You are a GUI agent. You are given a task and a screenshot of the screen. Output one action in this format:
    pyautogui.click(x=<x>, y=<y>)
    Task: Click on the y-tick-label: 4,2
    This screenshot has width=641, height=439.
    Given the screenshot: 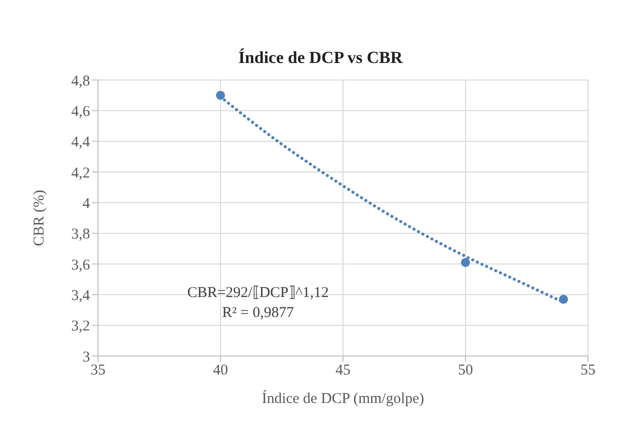 What is the action you would take?
    pyautogui.click(x=80, y=173)
    